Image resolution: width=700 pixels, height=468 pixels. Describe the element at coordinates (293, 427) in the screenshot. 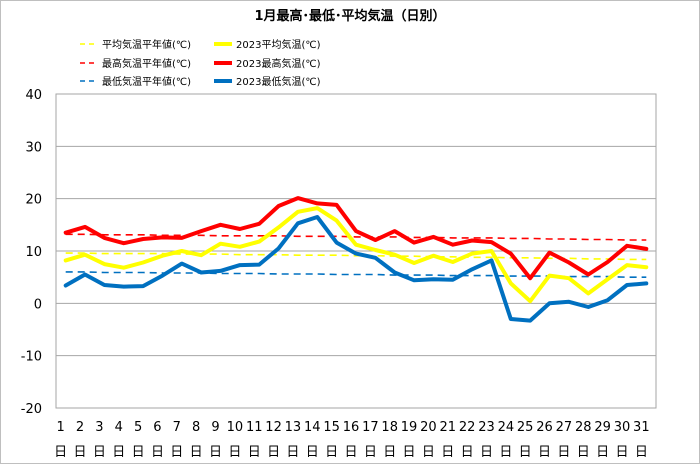

I see `x-tick-label: 13` at that location.